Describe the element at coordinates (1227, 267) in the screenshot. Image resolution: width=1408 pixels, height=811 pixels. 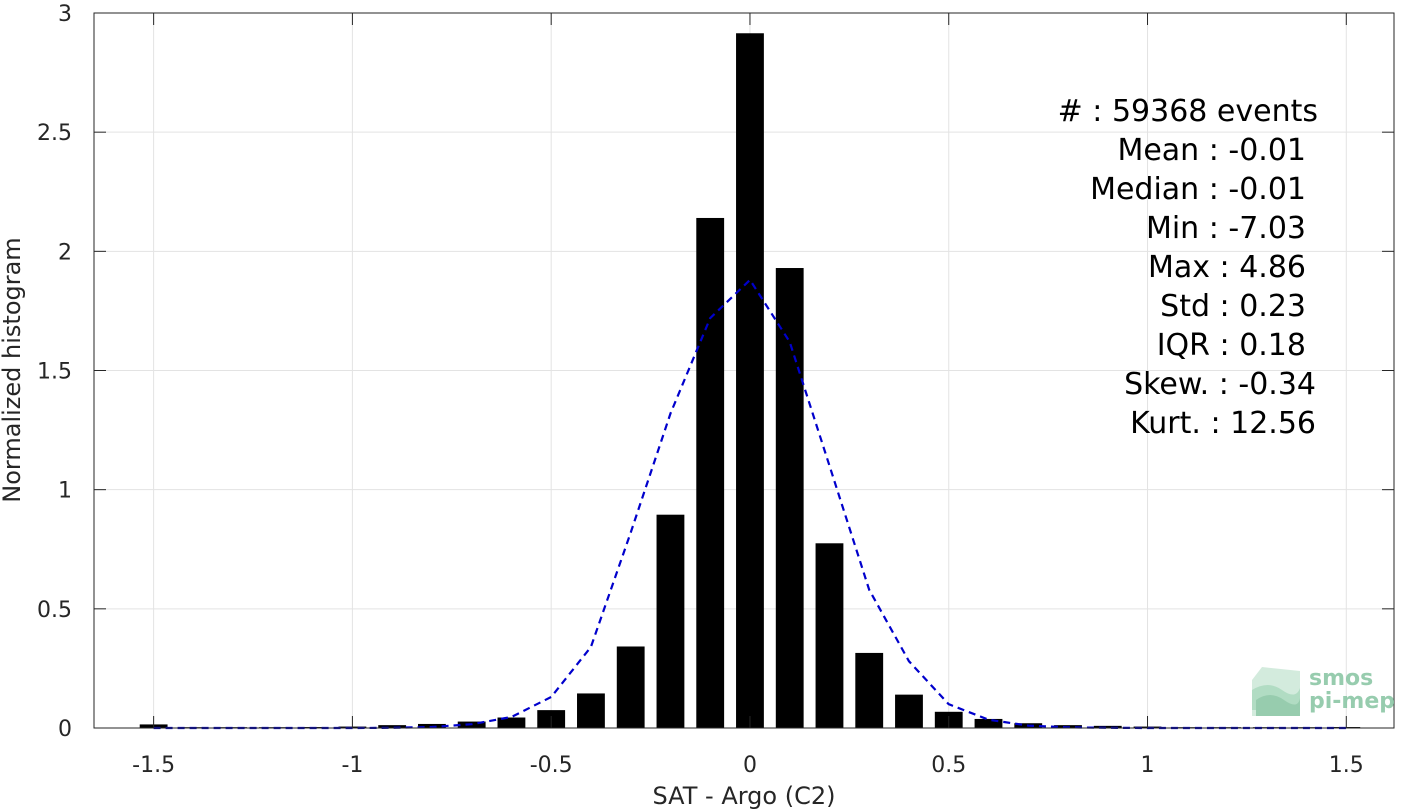
I see `stat-max: Max : 4.86` at that location.